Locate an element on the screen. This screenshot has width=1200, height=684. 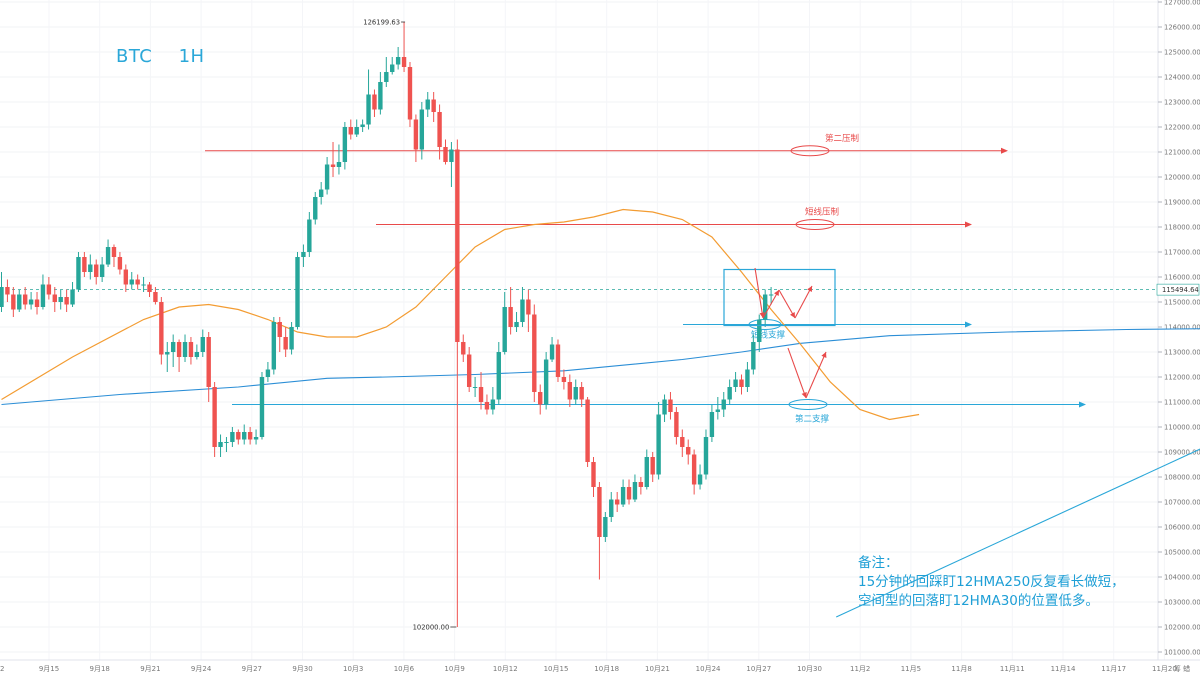
date-tick-label: 10月6 is located at coordinates (404, 669).